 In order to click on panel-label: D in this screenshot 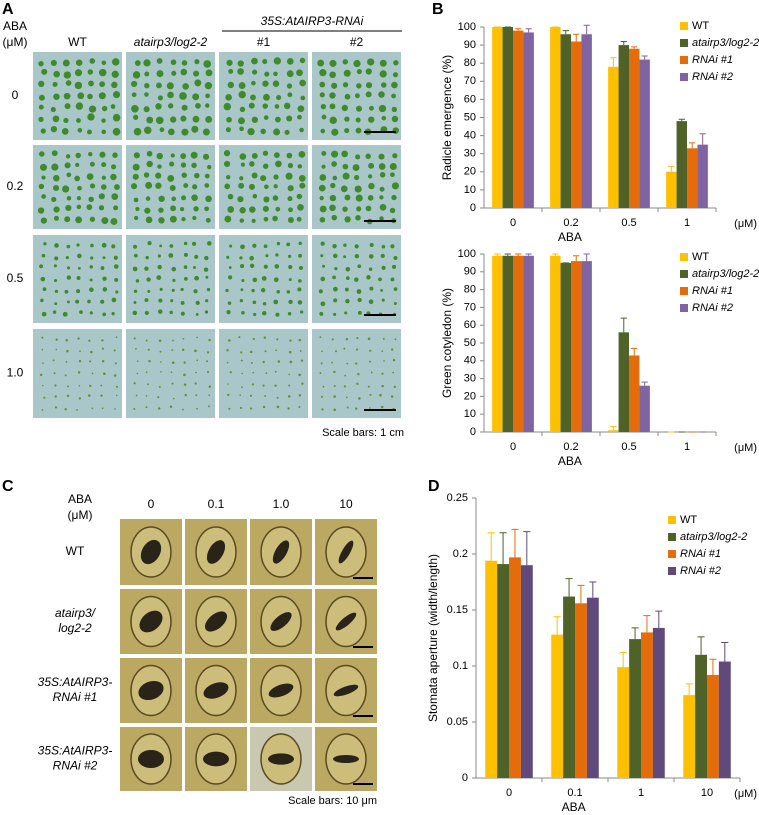, I will do `click(434, 486)`.